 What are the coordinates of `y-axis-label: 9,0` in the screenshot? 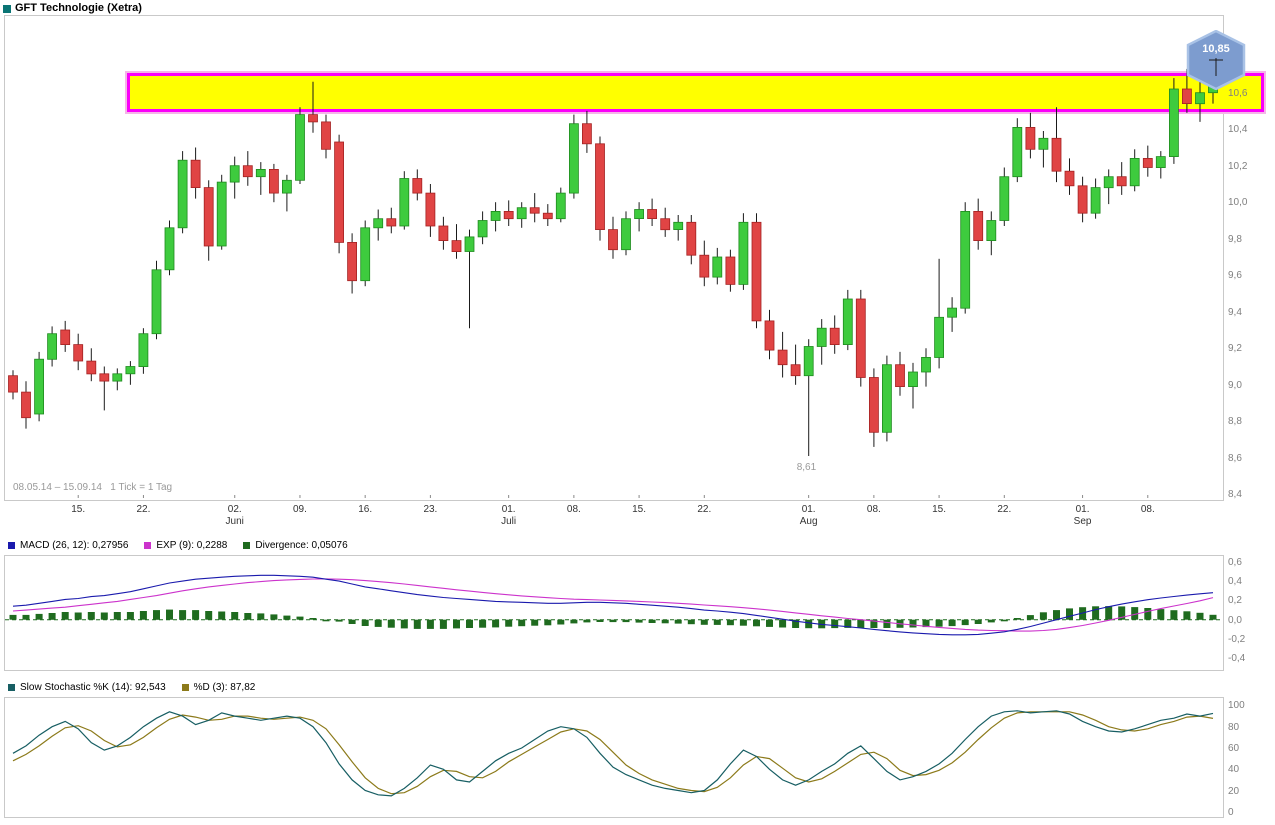 It's located at (1235, 385).